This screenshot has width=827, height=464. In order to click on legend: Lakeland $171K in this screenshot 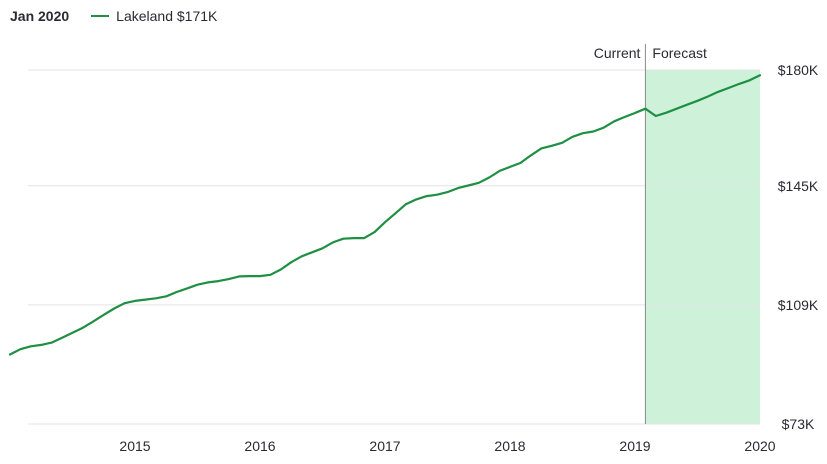, I will do `click(154, 16)`.